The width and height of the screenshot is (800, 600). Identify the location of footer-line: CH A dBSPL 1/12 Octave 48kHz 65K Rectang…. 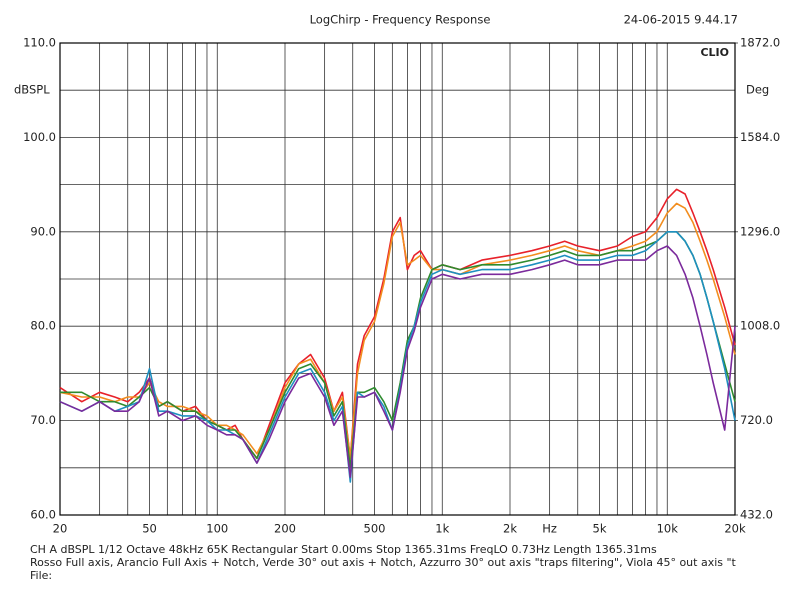
(343, 549).